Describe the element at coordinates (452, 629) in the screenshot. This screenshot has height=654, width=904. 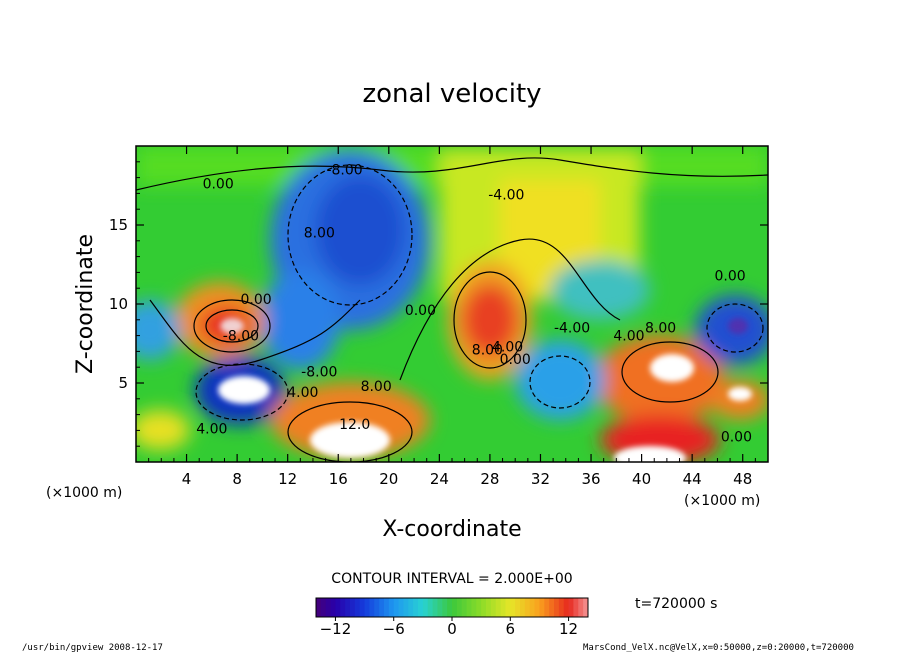
I see `colorbar-tick-label: 0` at that location.